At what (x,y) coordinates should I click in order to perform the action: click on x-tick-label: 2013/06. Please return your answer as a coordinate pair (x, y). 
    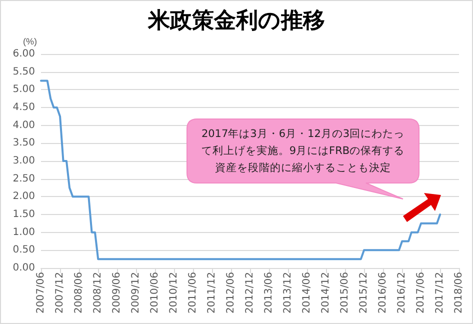
    Looking at the image, I should click on (269, 293).